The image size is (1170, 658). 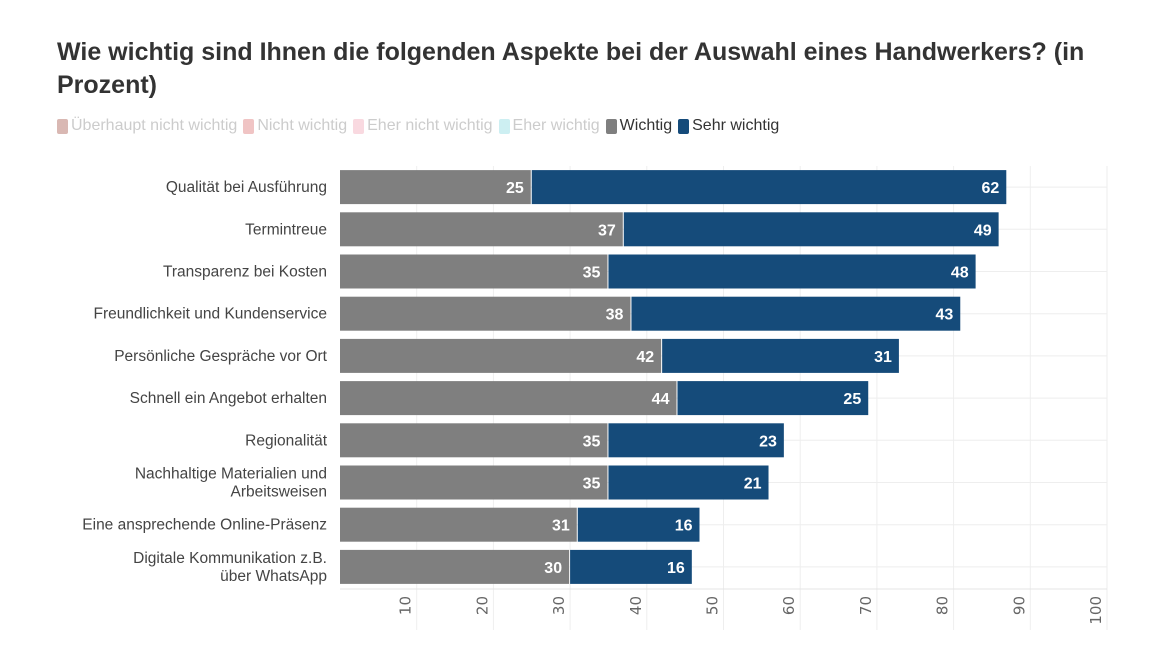 I want to click on data-label: 23, so click(x=768, y=441).